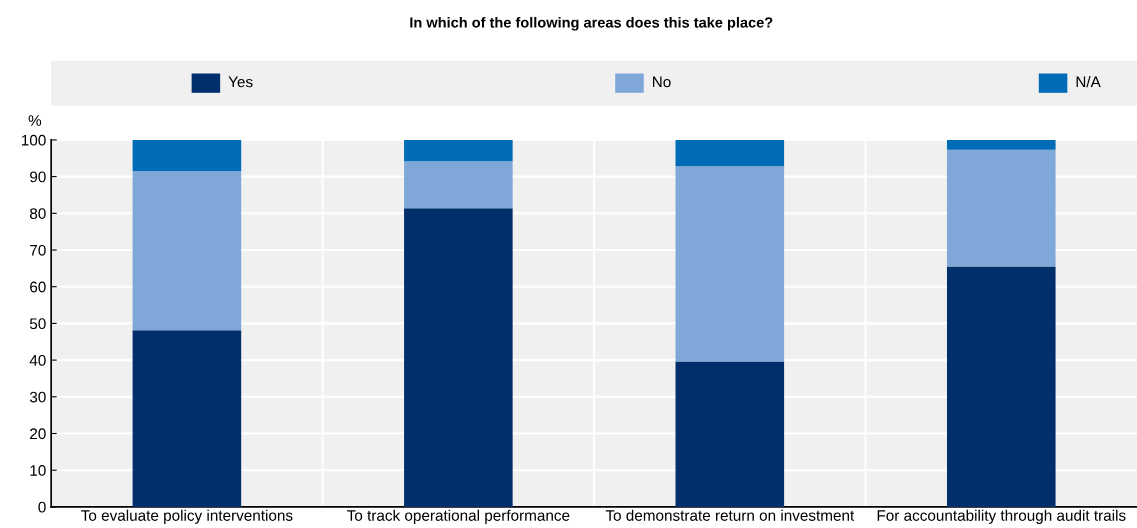 Image resolution: width=1137 pixels, height=528 pixels. Describe the element at coordinates (187, 516) in the screenshot. I see `x-tick-label: To evaluate policy interventions` at that location.